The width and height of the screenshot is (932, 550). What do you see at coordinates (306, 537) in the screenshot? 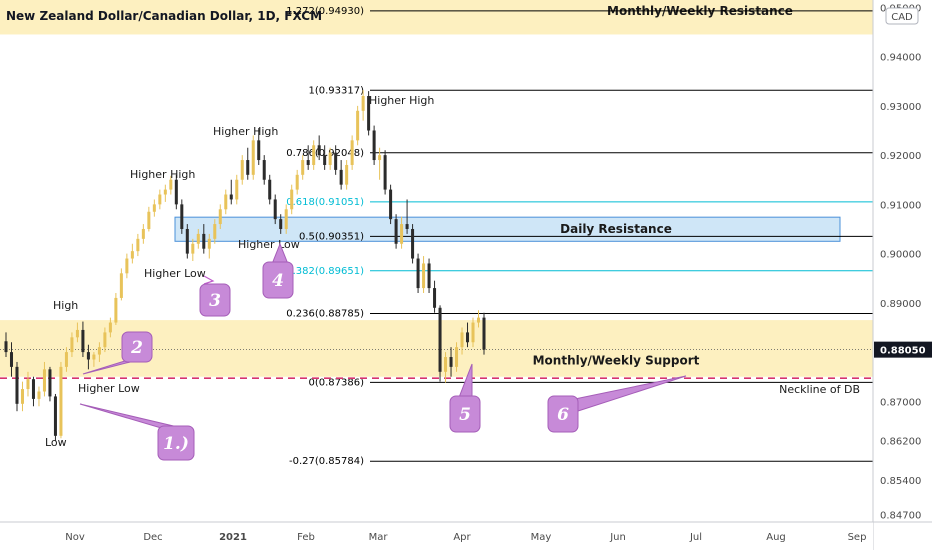
I see `time-tick-3: Feb` at bounding box center [306, 537].